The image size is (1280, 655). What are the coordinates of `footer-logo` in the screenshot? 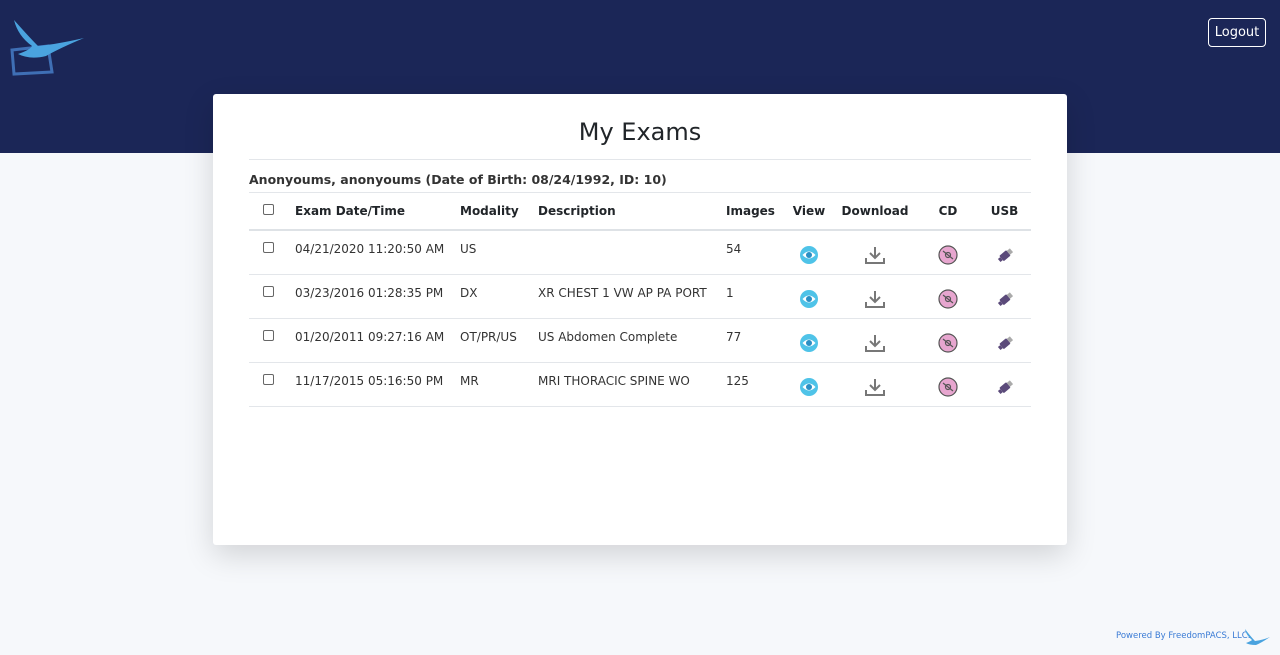 It's located at (1257, 637).